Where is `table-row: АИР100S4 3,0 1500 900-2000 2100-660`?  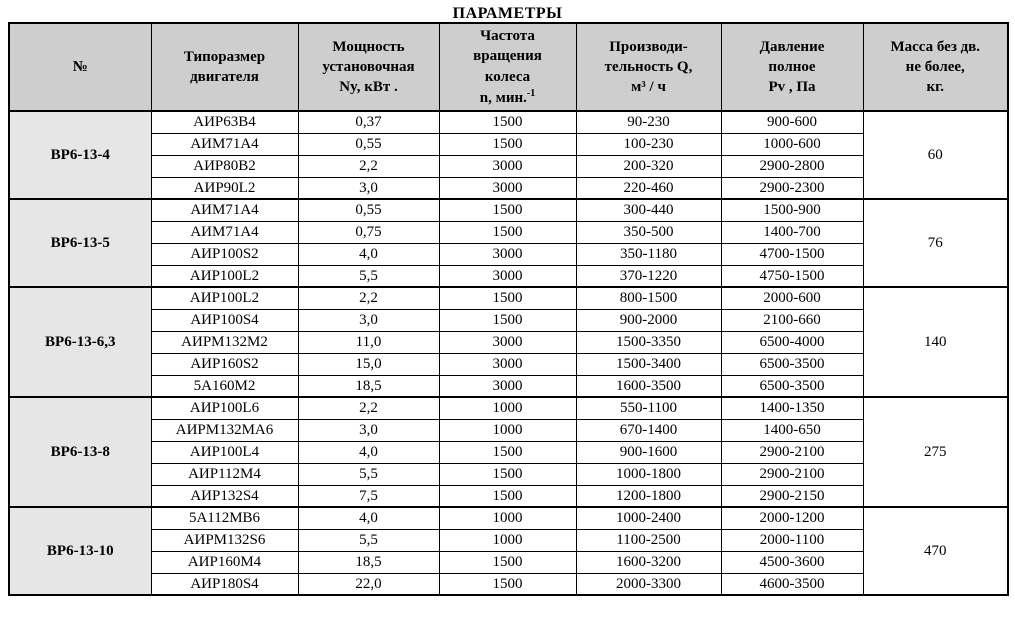
table-row: АИР100S4 3,0 1500 900-2000 2100-660 is located at coordinates (508, 320).